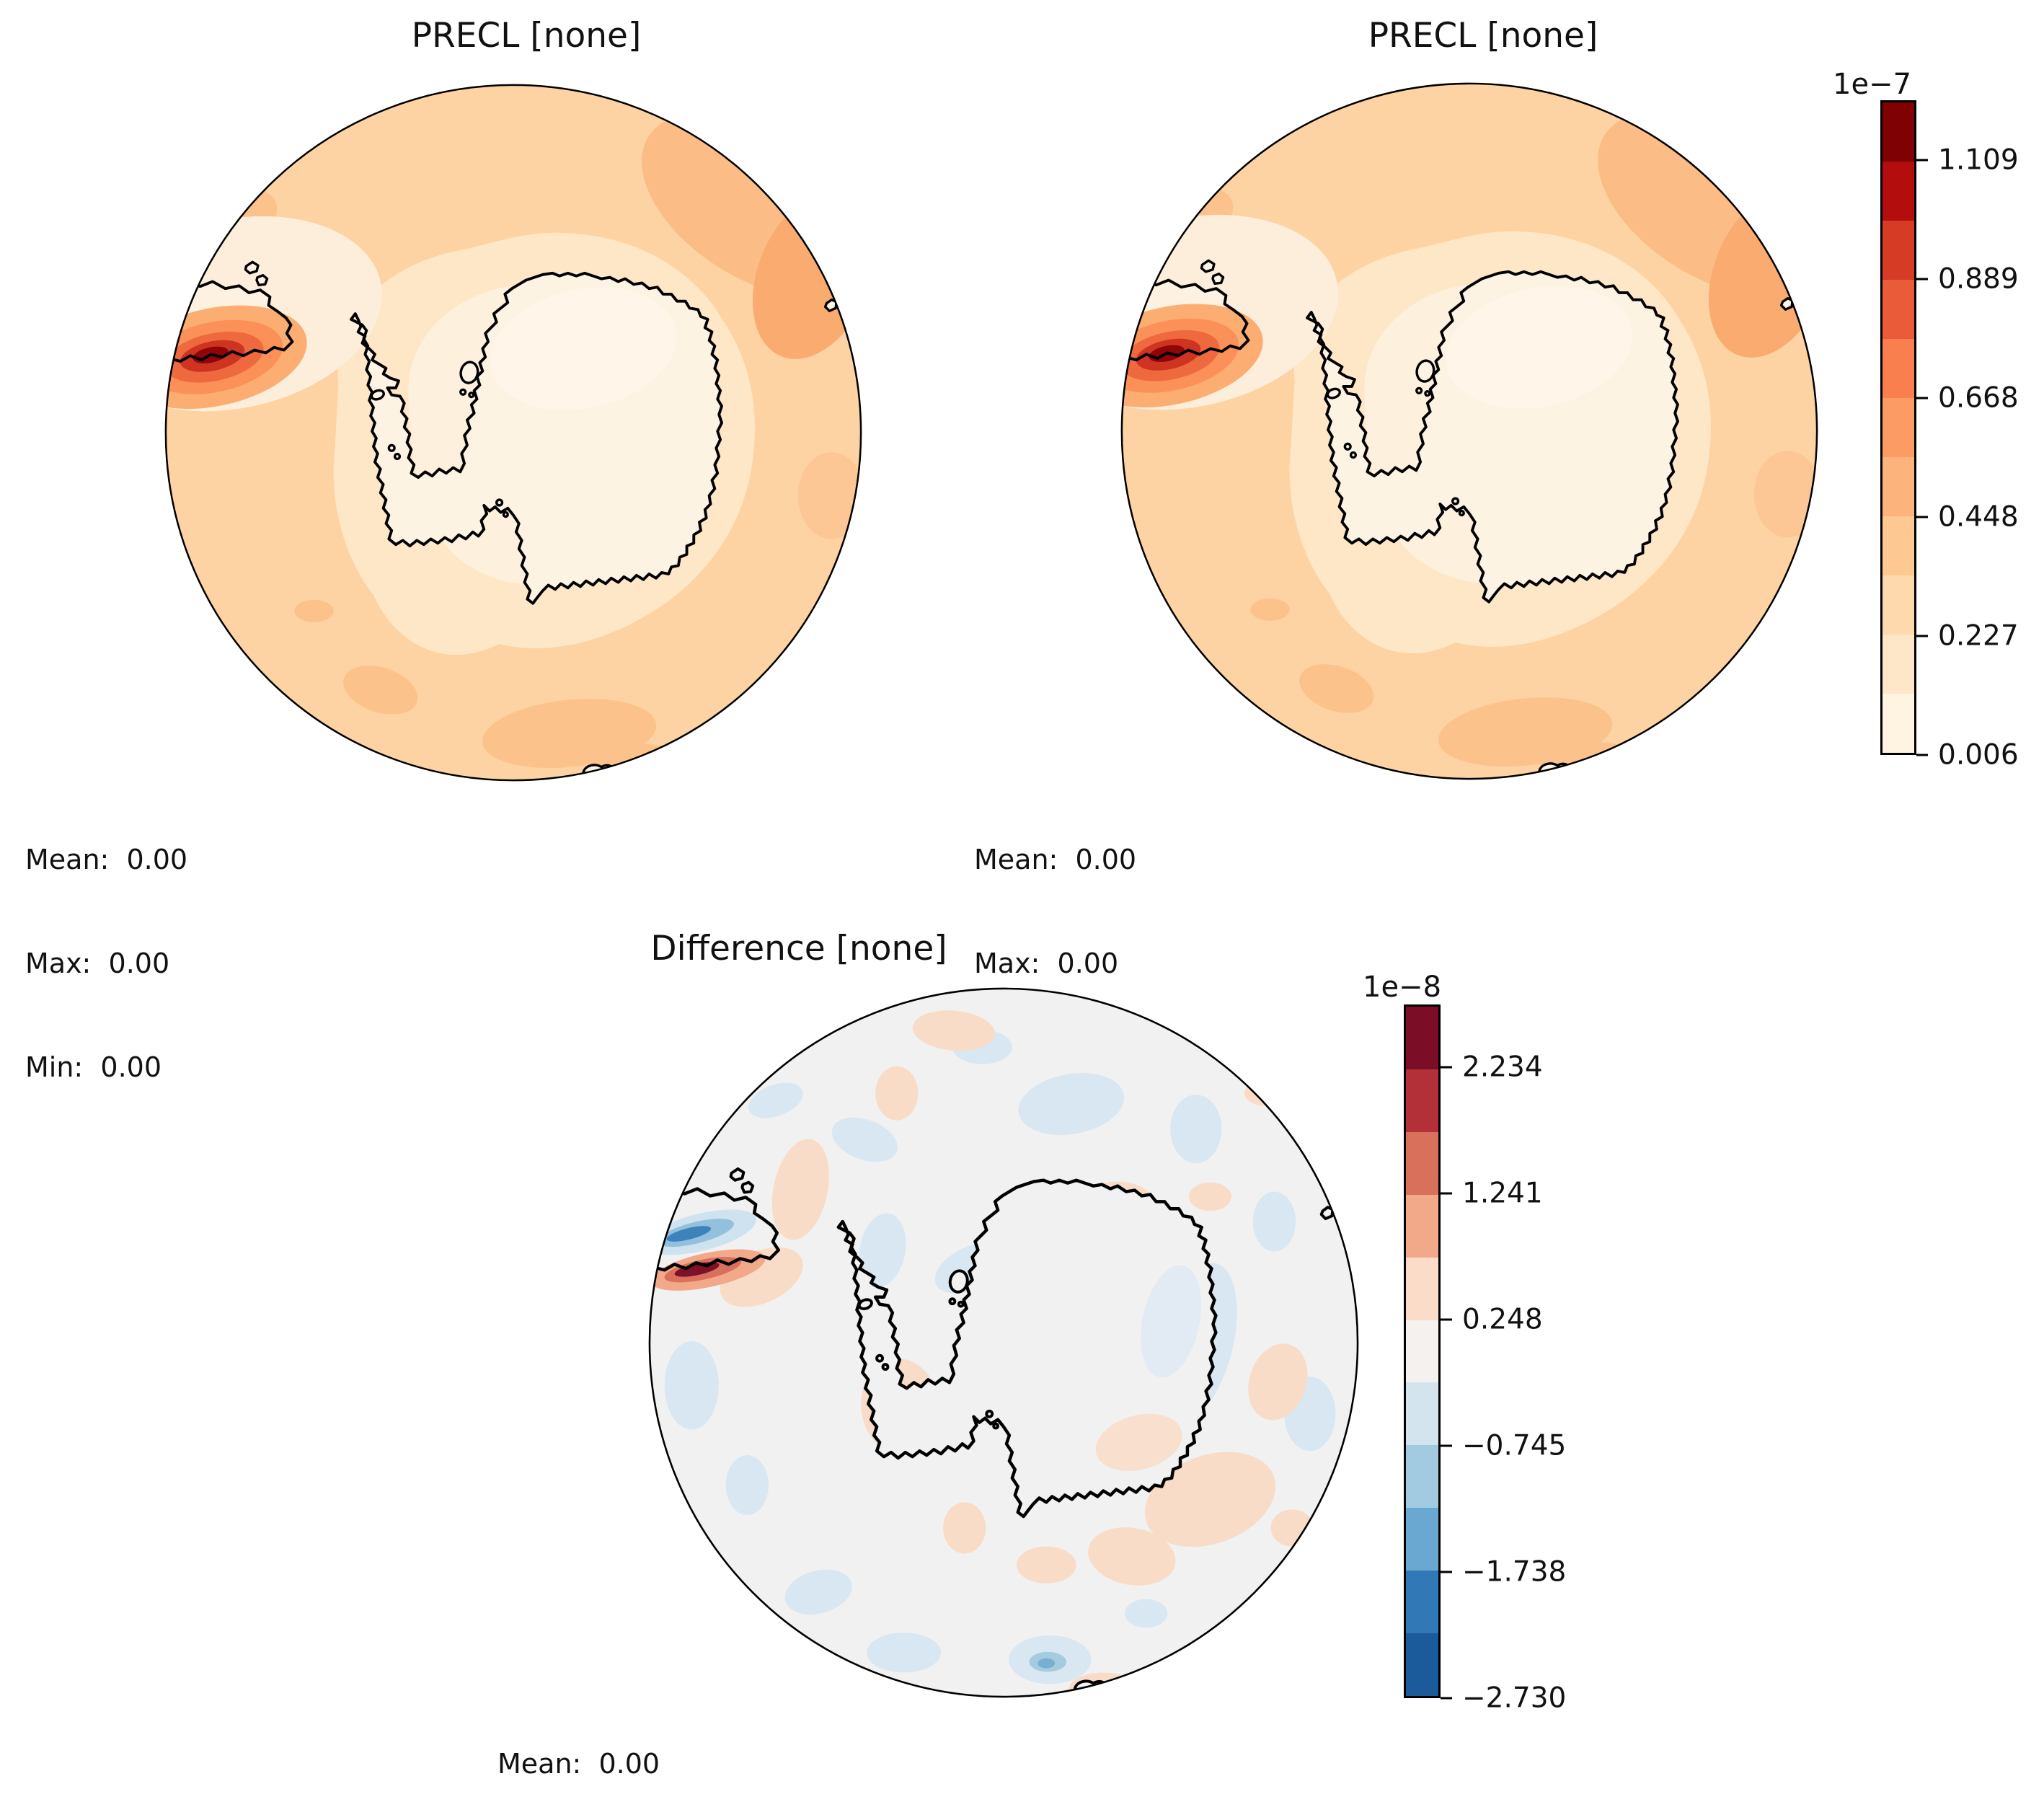 The image size is (2044, 1802). I want to click on colorbar-tick: 1.109, so click(1968, 159).